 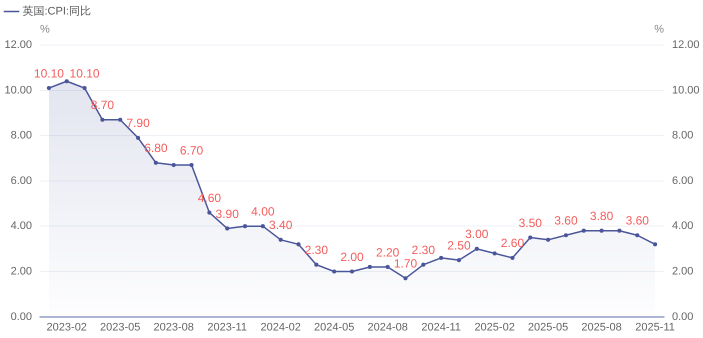 What do you see at coordinates (352, 257) in the screenshot?
I see `data-label: 2.00` at bounding box center [352, 257].